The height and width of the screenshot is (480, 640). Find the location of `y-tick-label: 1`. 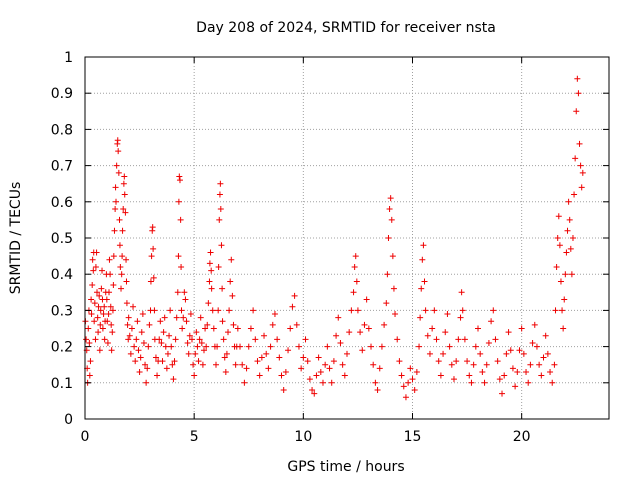

y-tick-label: 1 is located at coordinates (68, 58).